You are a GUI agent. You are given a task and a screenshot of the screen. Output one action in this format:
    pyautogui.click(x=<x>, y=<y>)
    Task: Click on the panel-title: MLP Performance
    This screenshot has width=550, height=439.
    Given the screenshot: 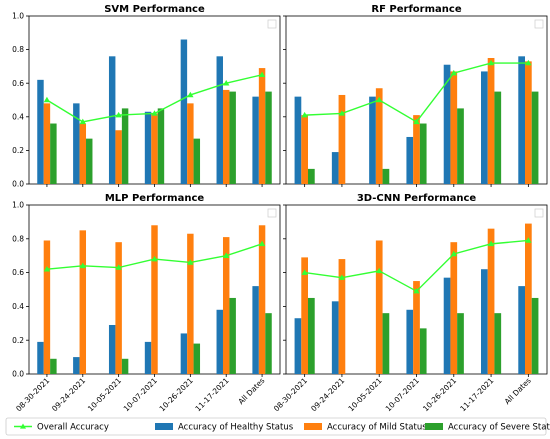 What is the action you would take?
    pyautogui.click(x=155, y=198)
    